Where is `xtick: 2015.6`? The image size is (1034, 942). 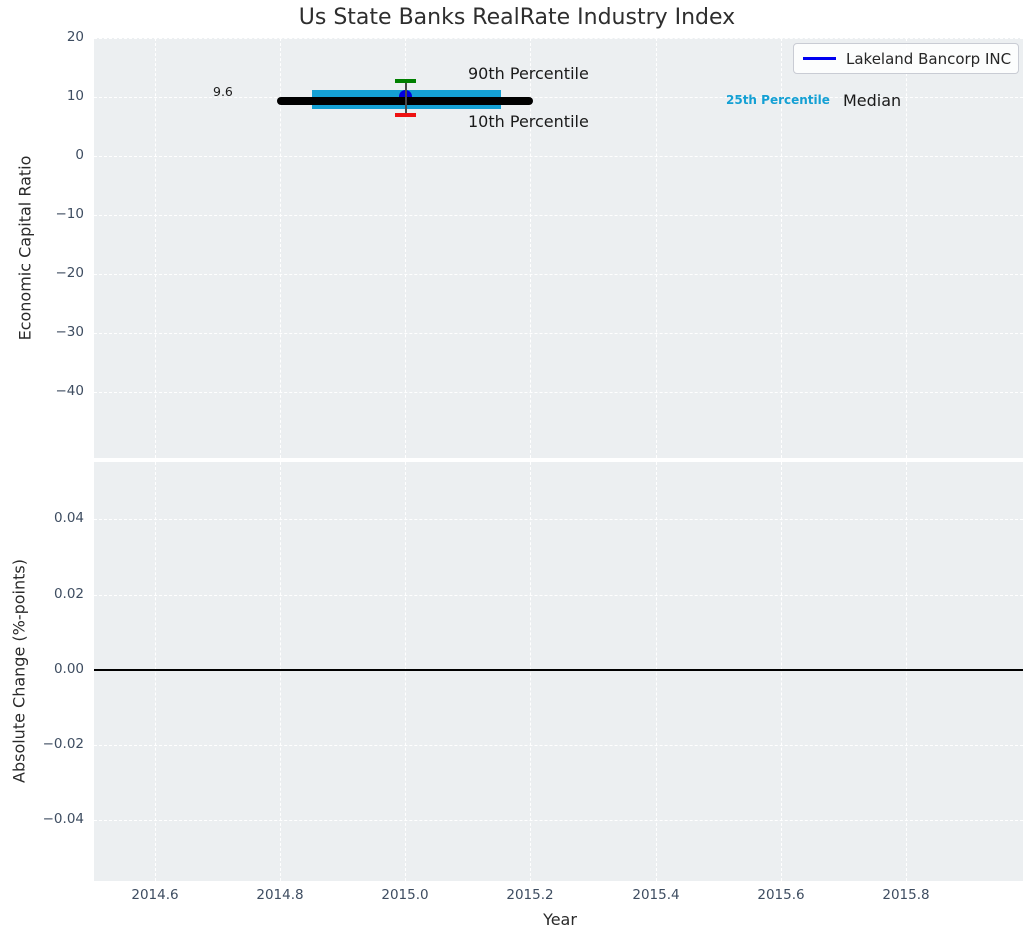 xtick: 2015.6 is located at coordinates (781, 895).